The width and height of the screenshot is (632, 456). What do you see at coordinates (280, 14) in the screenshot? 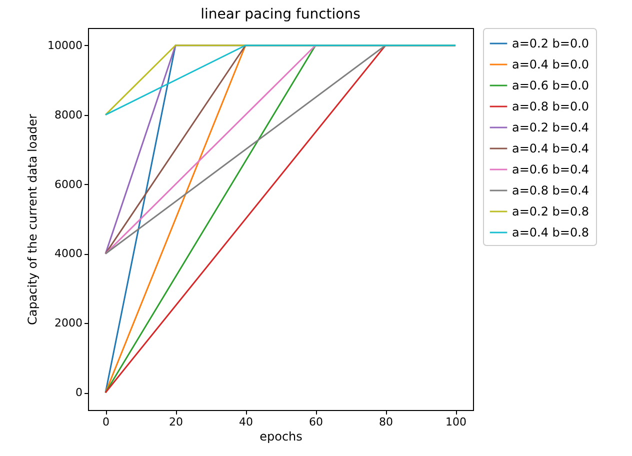
I see `chart-title: linear pacing functions` at bounding box center [280, 14].